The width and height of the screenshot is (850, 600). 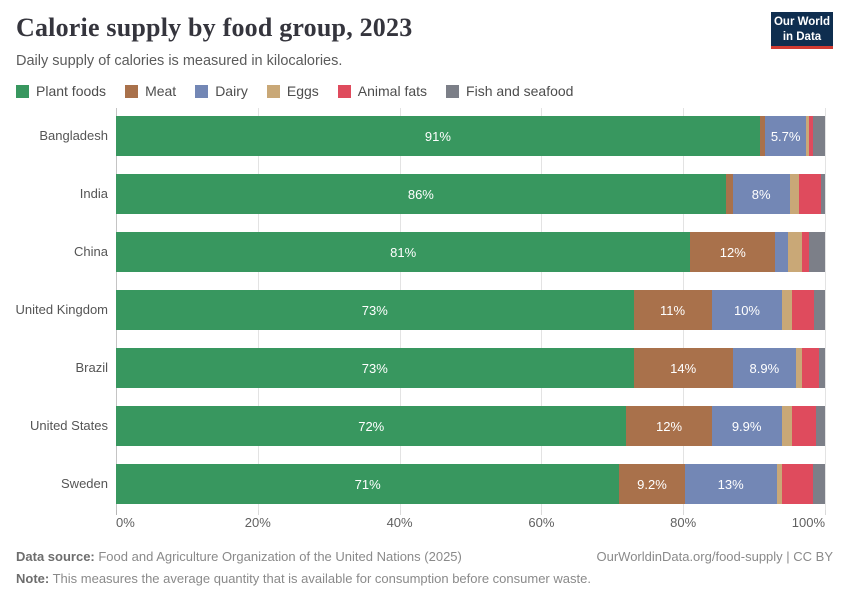 What do you see at coordinates (231, 91) in the screenshot?
I see `legend-label: Dairy` at bounding box center [231, 91].